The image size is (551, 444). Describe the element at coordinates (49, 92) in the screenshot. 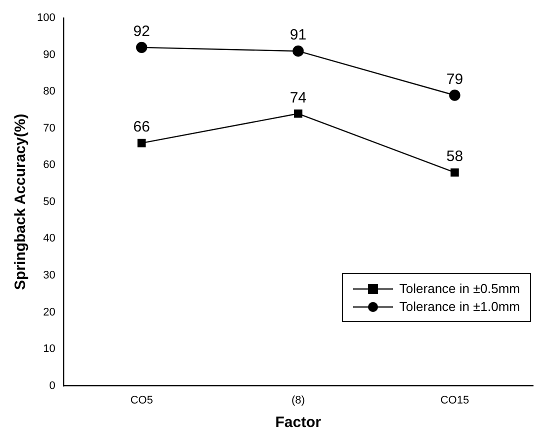

I see `y-tick-label: 80` at that location.